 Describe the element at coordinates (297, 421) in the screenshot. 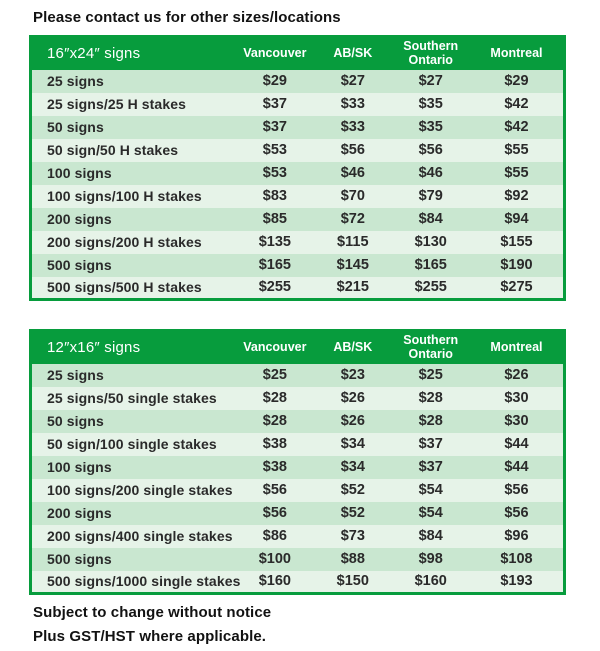

I see `table-row: 50 signs $28 $26 $28 $30` at that location.